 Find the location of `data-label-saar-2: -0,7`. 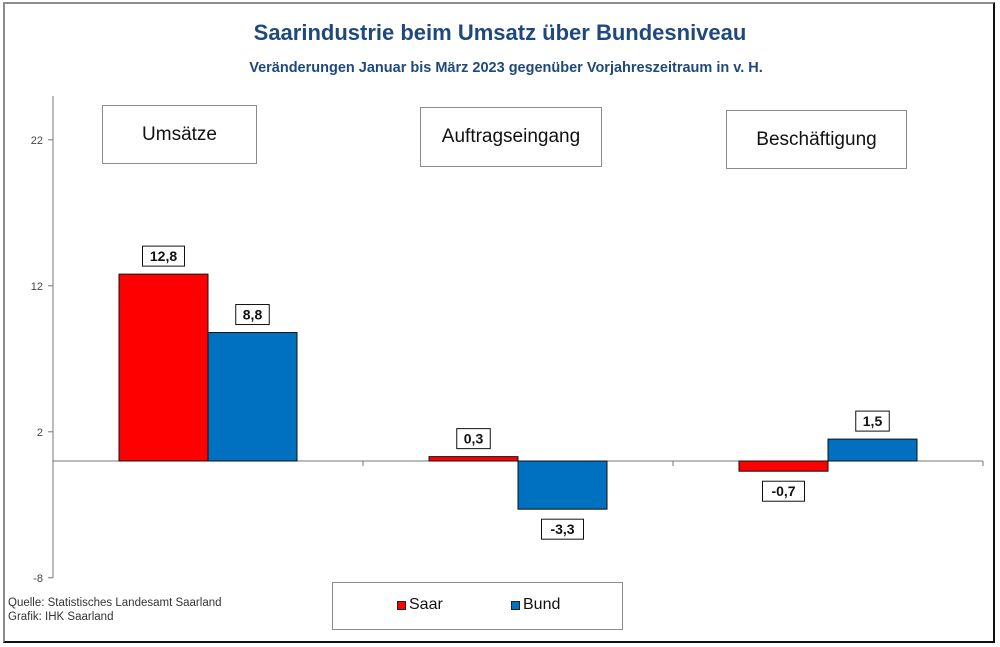

data-label-saar-2: -0,7 is located at coordinates (783, 491).